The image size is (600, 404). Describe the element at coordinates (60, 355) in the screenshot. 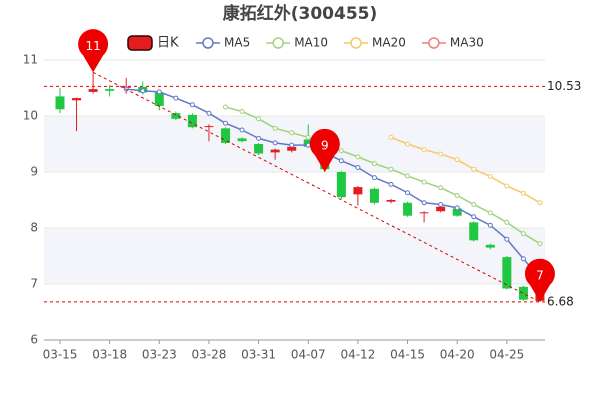

I see `x-tick-label: 03-15` at that location.